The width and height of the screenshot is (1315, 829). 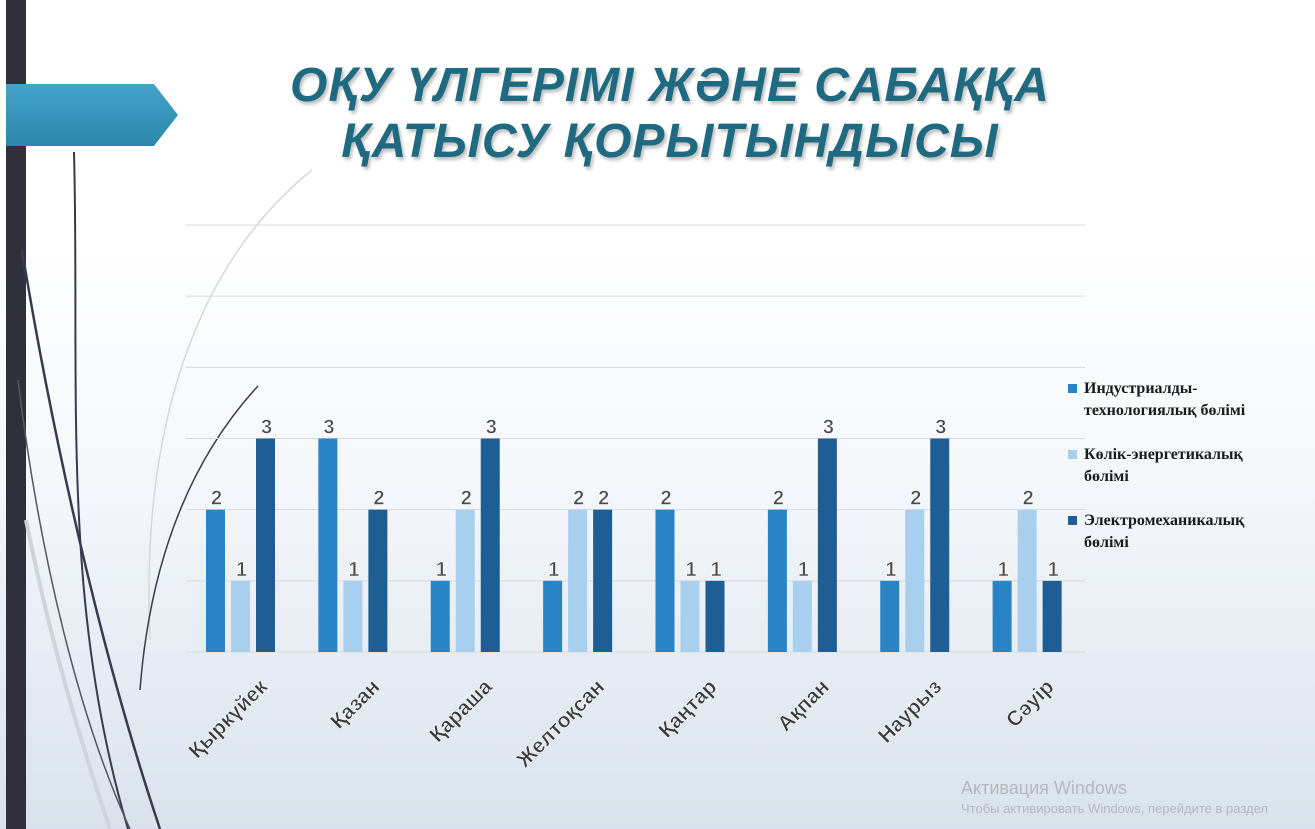 I want to click on legend-item-electromechanical: Электромеханикалық бөлімі, so click(x=1188, y=532).